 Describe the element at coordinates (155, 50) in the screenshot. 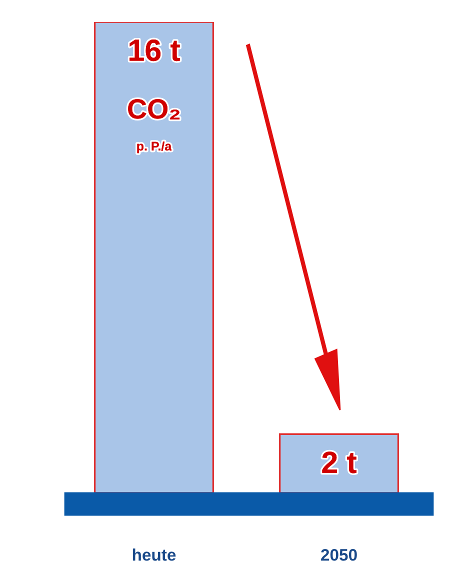

I see `data-label: 16 t` at that location.